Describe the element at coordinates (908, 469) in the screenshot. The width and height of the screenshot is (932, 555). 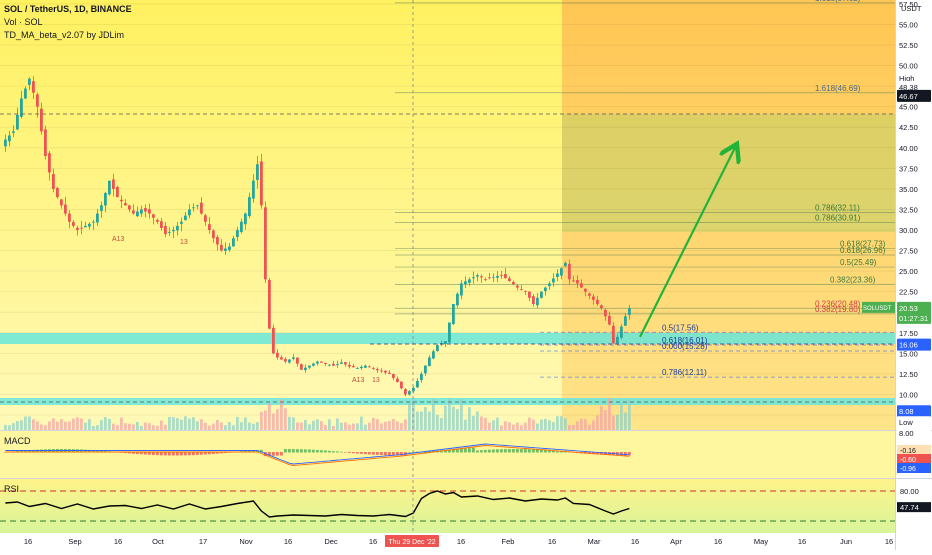
I see `macd-value-label: -0.96` at that location.